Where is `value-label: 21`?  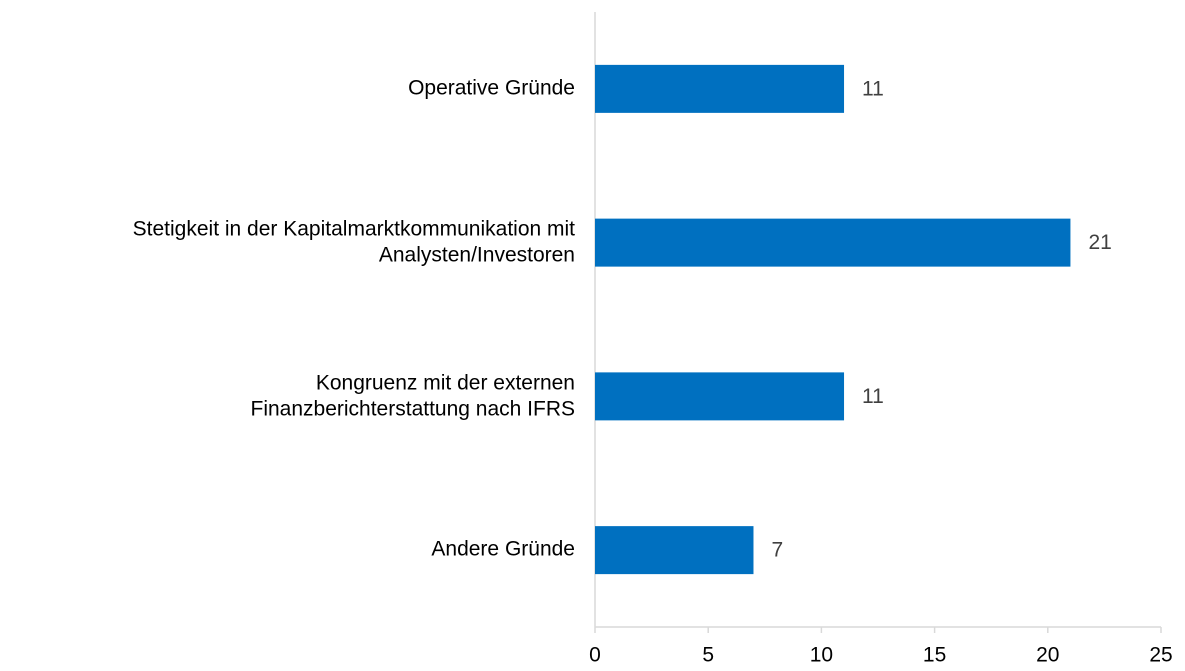
value-label: 21 is located at coordinates (1099, 242).